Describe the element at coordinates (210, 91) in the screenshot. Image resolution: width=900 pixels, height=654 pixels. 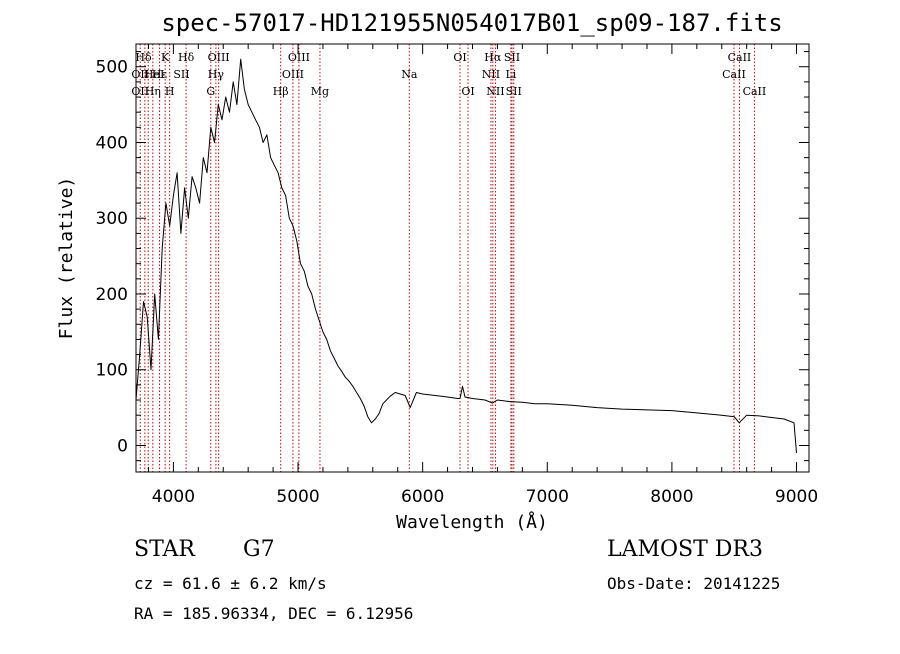
I see `line-marker-label: G` at that location.